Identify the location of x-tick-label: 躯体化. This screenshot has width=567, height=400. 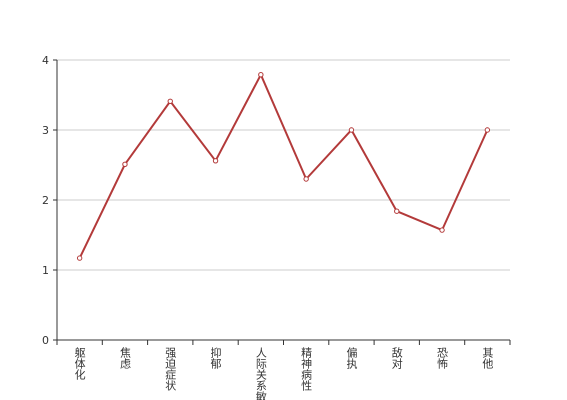
(79, 364).